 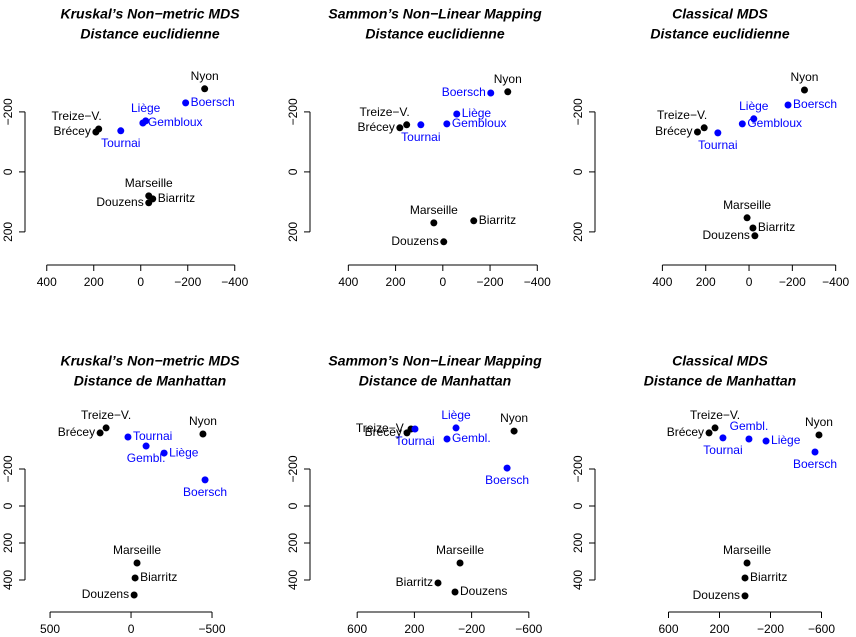 What do you see at coordinates (668, 629) in the screenshot?
I see `x-tick-label: 600` at bounding box center [668, 629].